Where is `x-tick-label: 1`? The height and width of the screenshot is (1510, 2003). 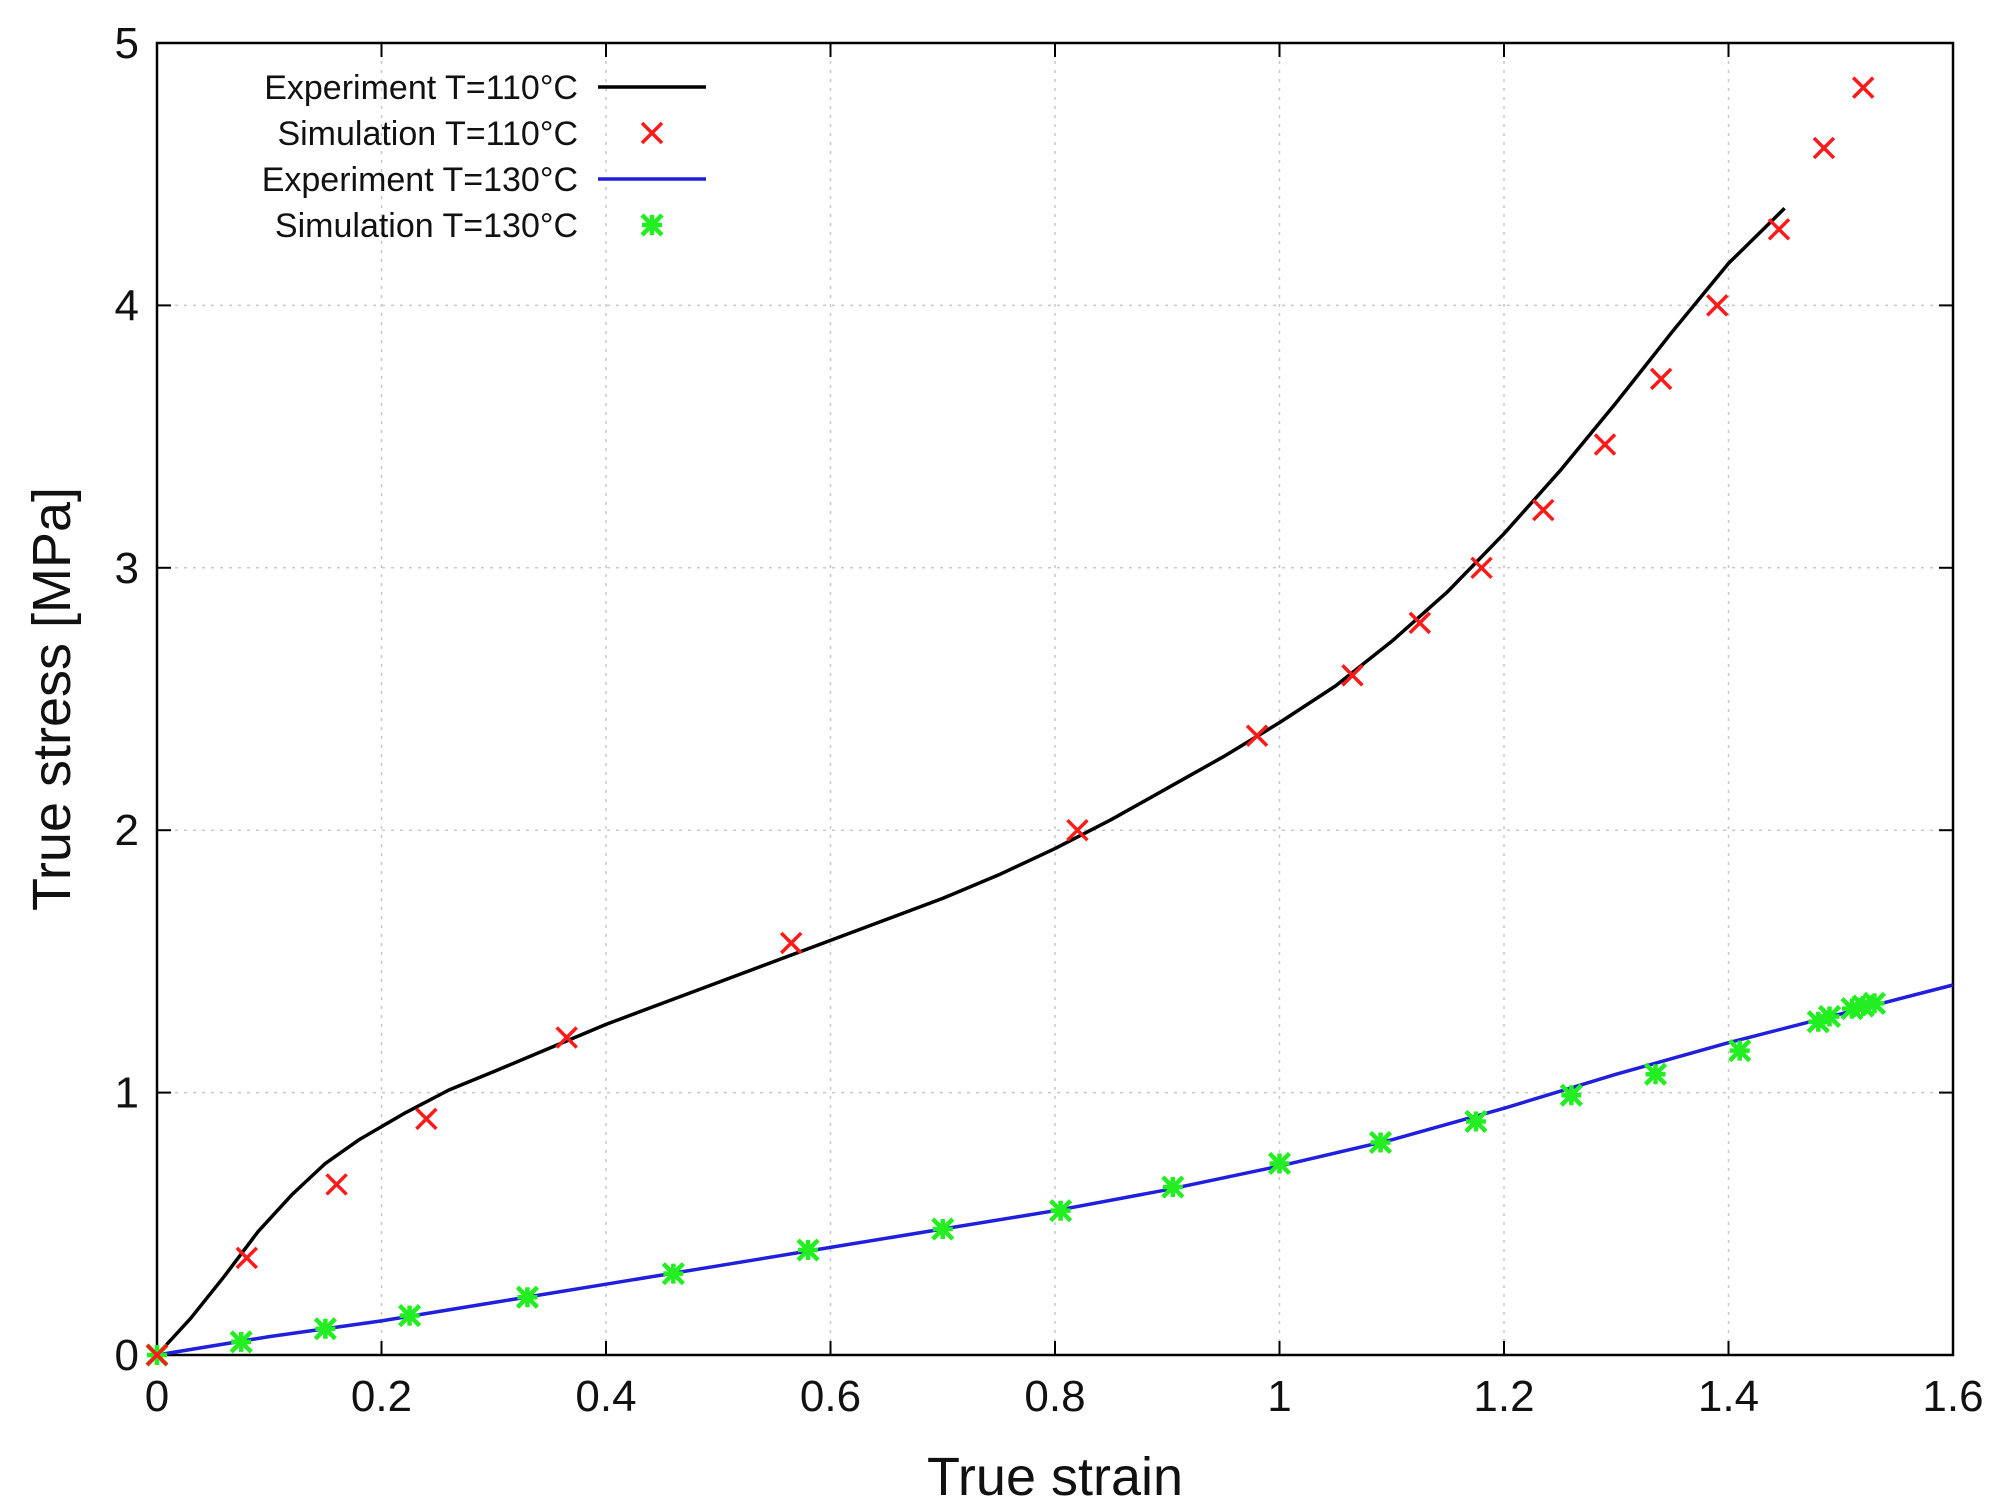 x-tick-label: 1 is located at coordinates (1279, 1396).